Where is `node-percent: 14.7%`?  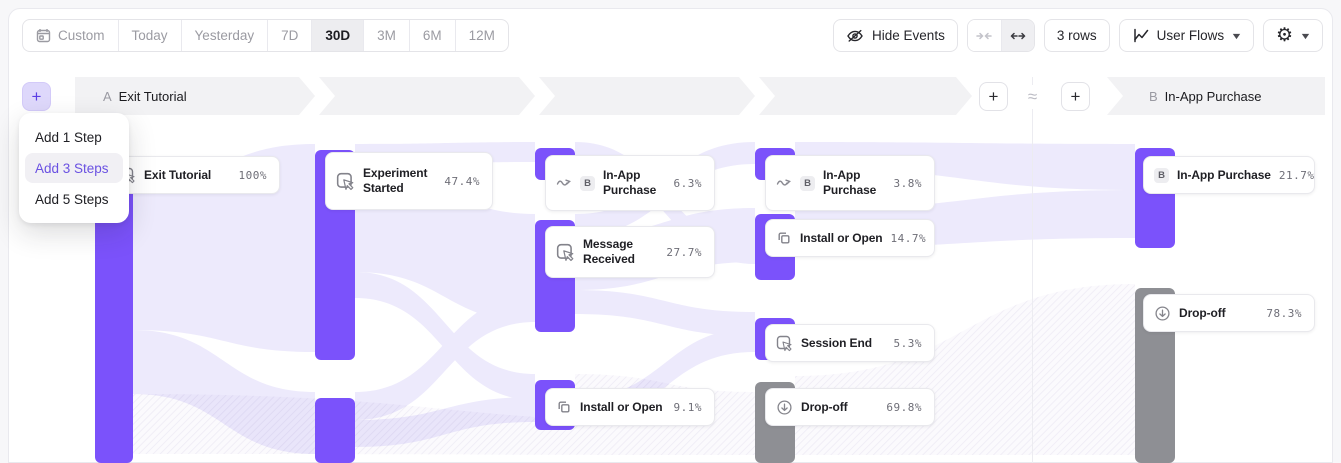 node-percent: 14.7% is located at coordinates (908, 238).